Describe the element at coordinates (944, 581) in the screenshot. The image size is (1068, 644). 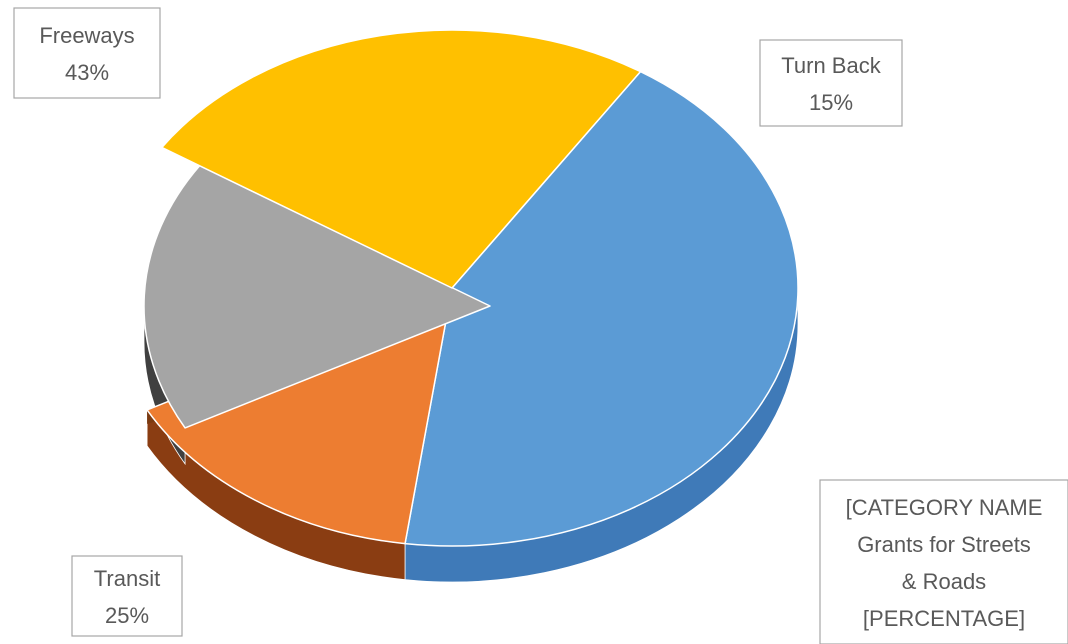
I see `data-label-line: & Roads` at that location.